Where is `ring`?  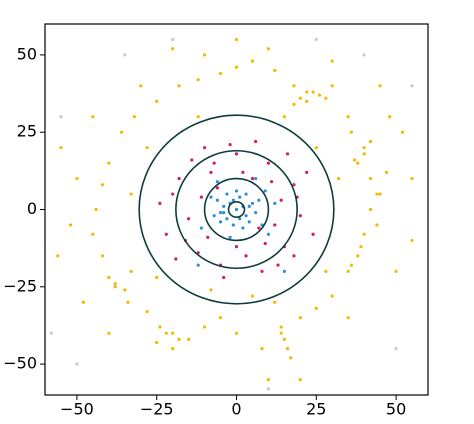
ring is located at coordinates (236, 209).